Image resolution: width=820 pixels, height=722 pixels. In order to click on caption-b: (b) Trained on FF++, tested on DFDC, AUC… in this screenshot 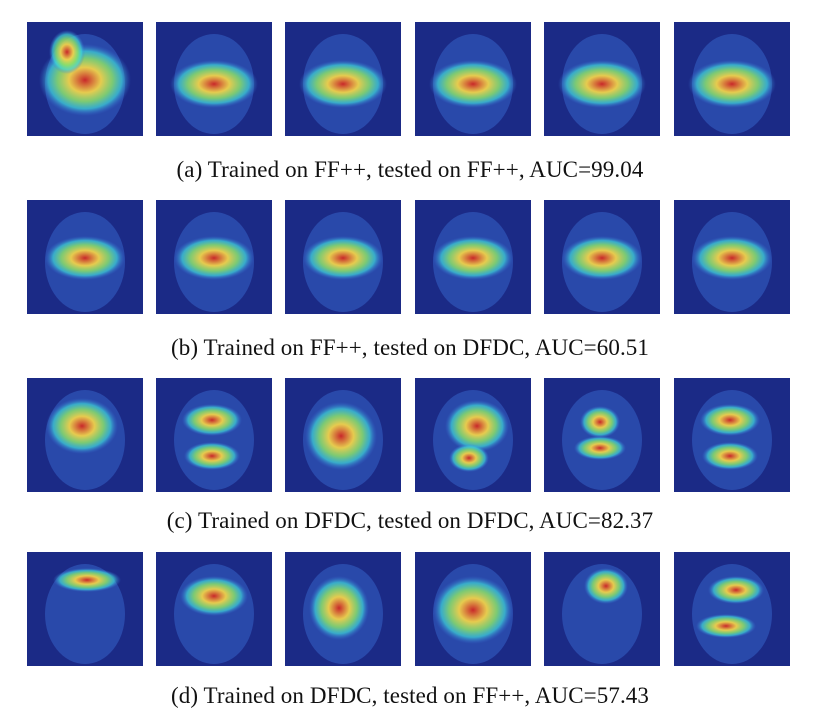, I will do `click(410, 347)`.